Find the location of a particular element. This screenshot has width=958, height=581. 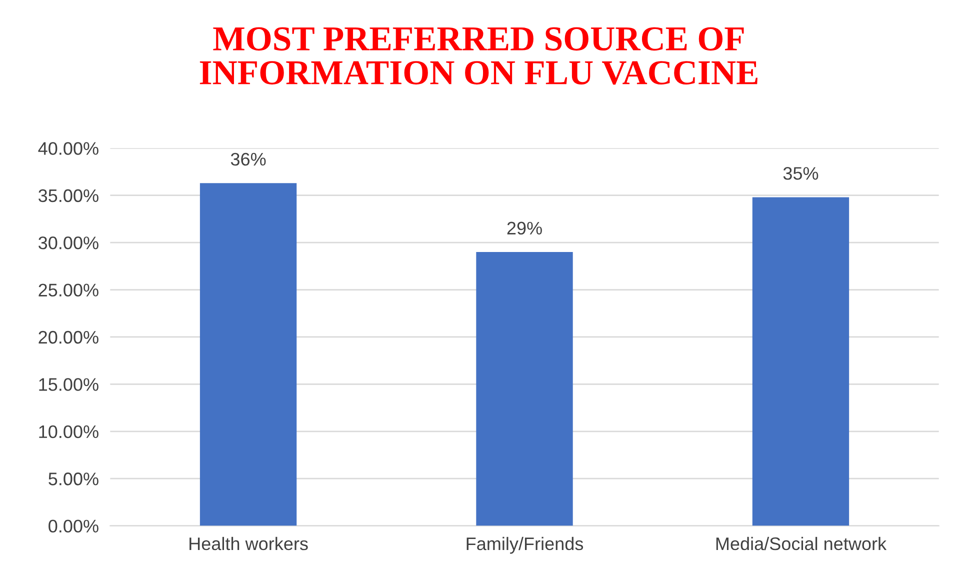

data-label: 35% is located at coordinates (800, 173).